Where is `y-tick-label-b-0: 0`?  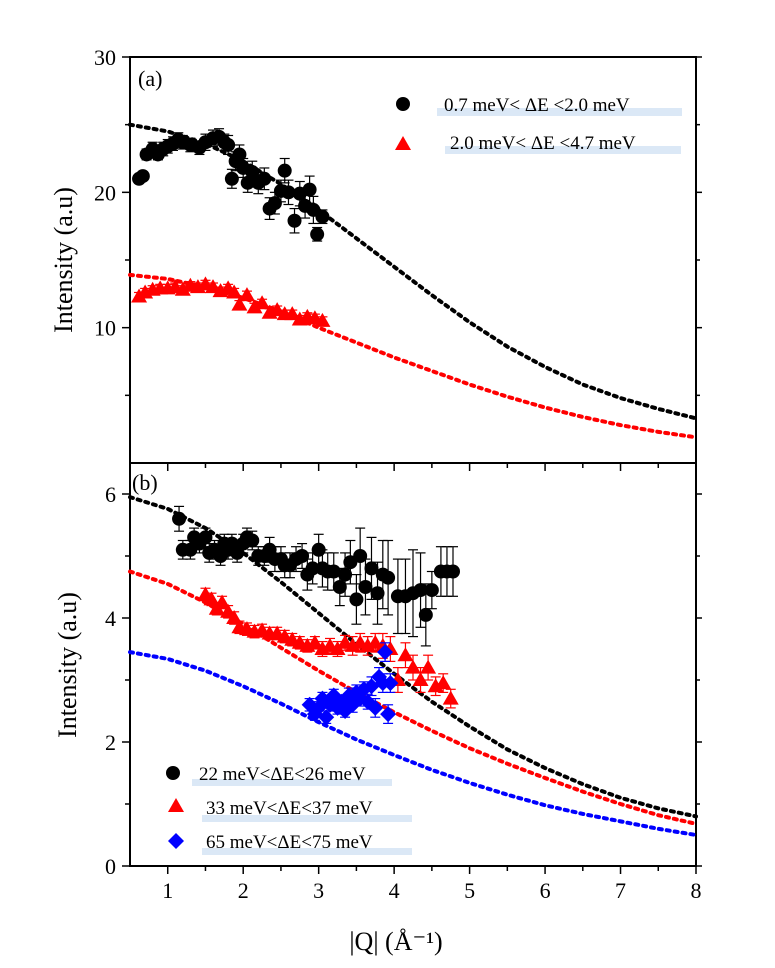
y-tick-label-b-0: 0 is located at coordinates (110, 866).